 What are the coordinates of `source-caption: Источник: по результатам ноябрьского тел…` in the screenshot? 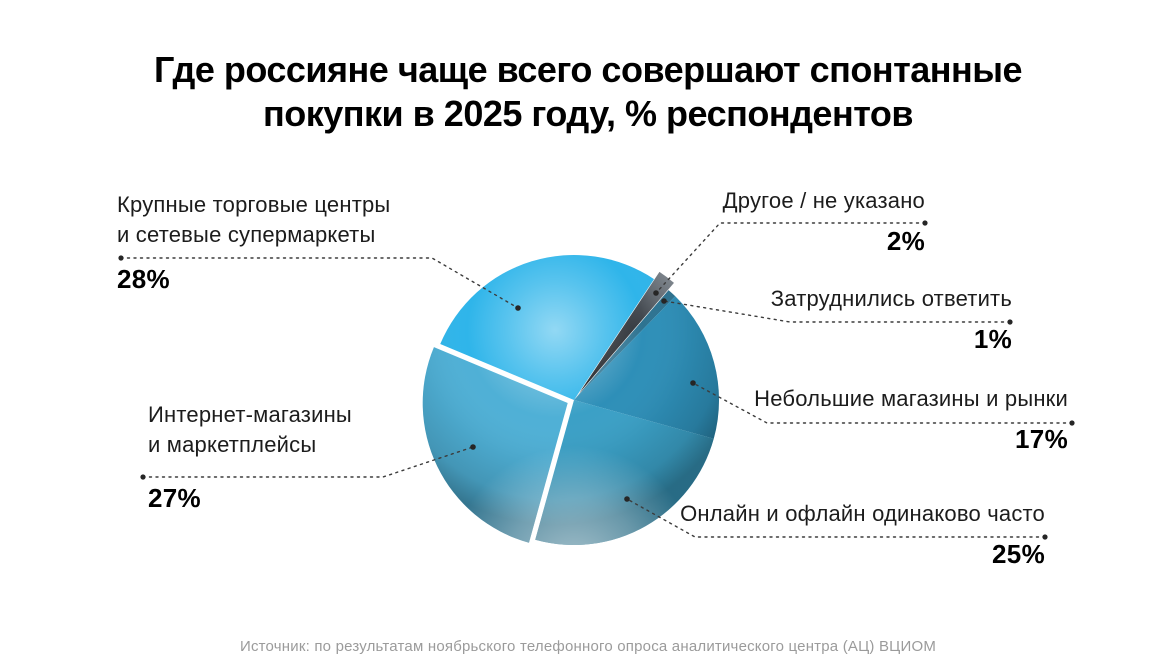 It's located at (588, 646).